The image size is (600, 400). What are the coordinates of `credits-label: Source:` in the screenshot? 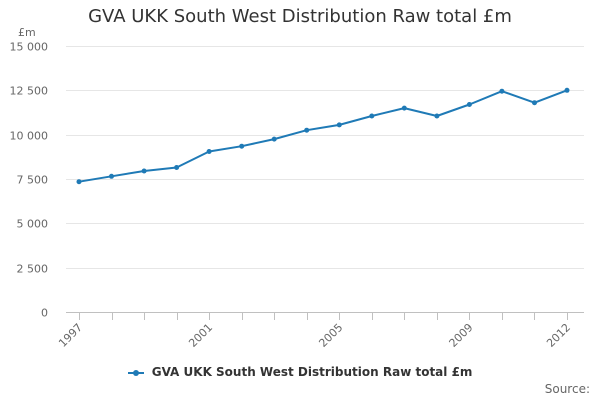 It's located at (567, 389).